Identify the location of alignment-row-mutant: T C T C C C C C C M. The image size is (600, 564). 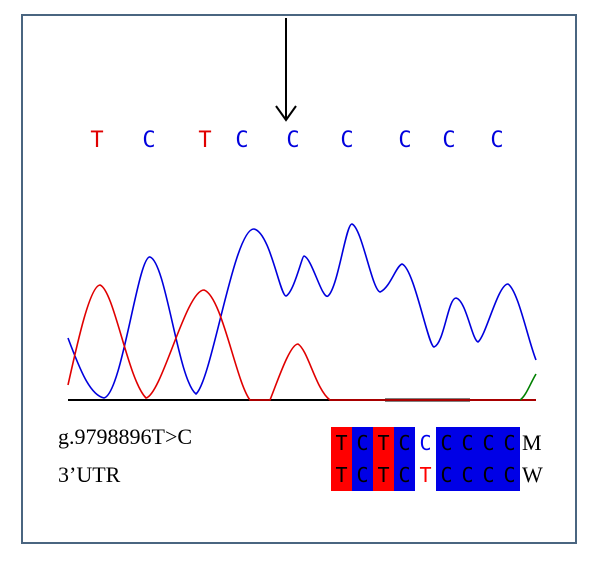
(438, 443).